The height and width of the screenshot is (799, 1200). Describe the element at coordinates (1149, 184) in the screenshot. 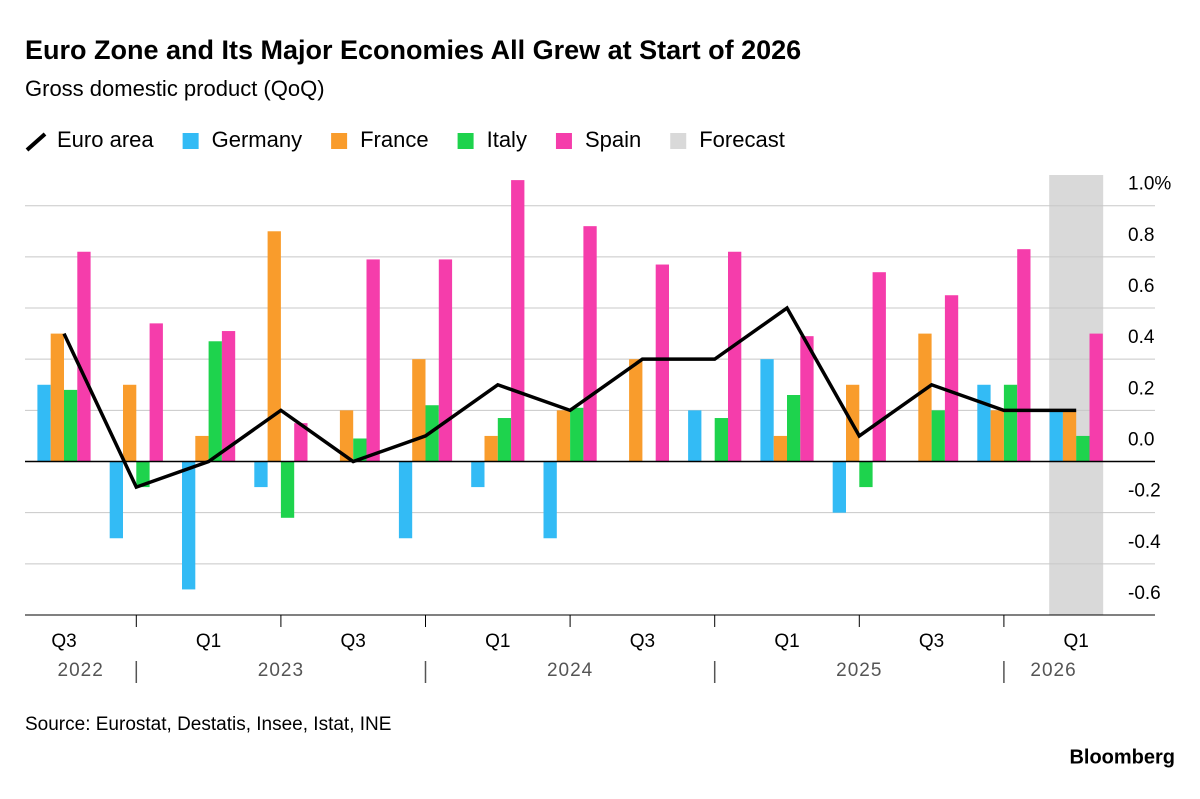

I see `y-tick-label: 1.0%` at that location.